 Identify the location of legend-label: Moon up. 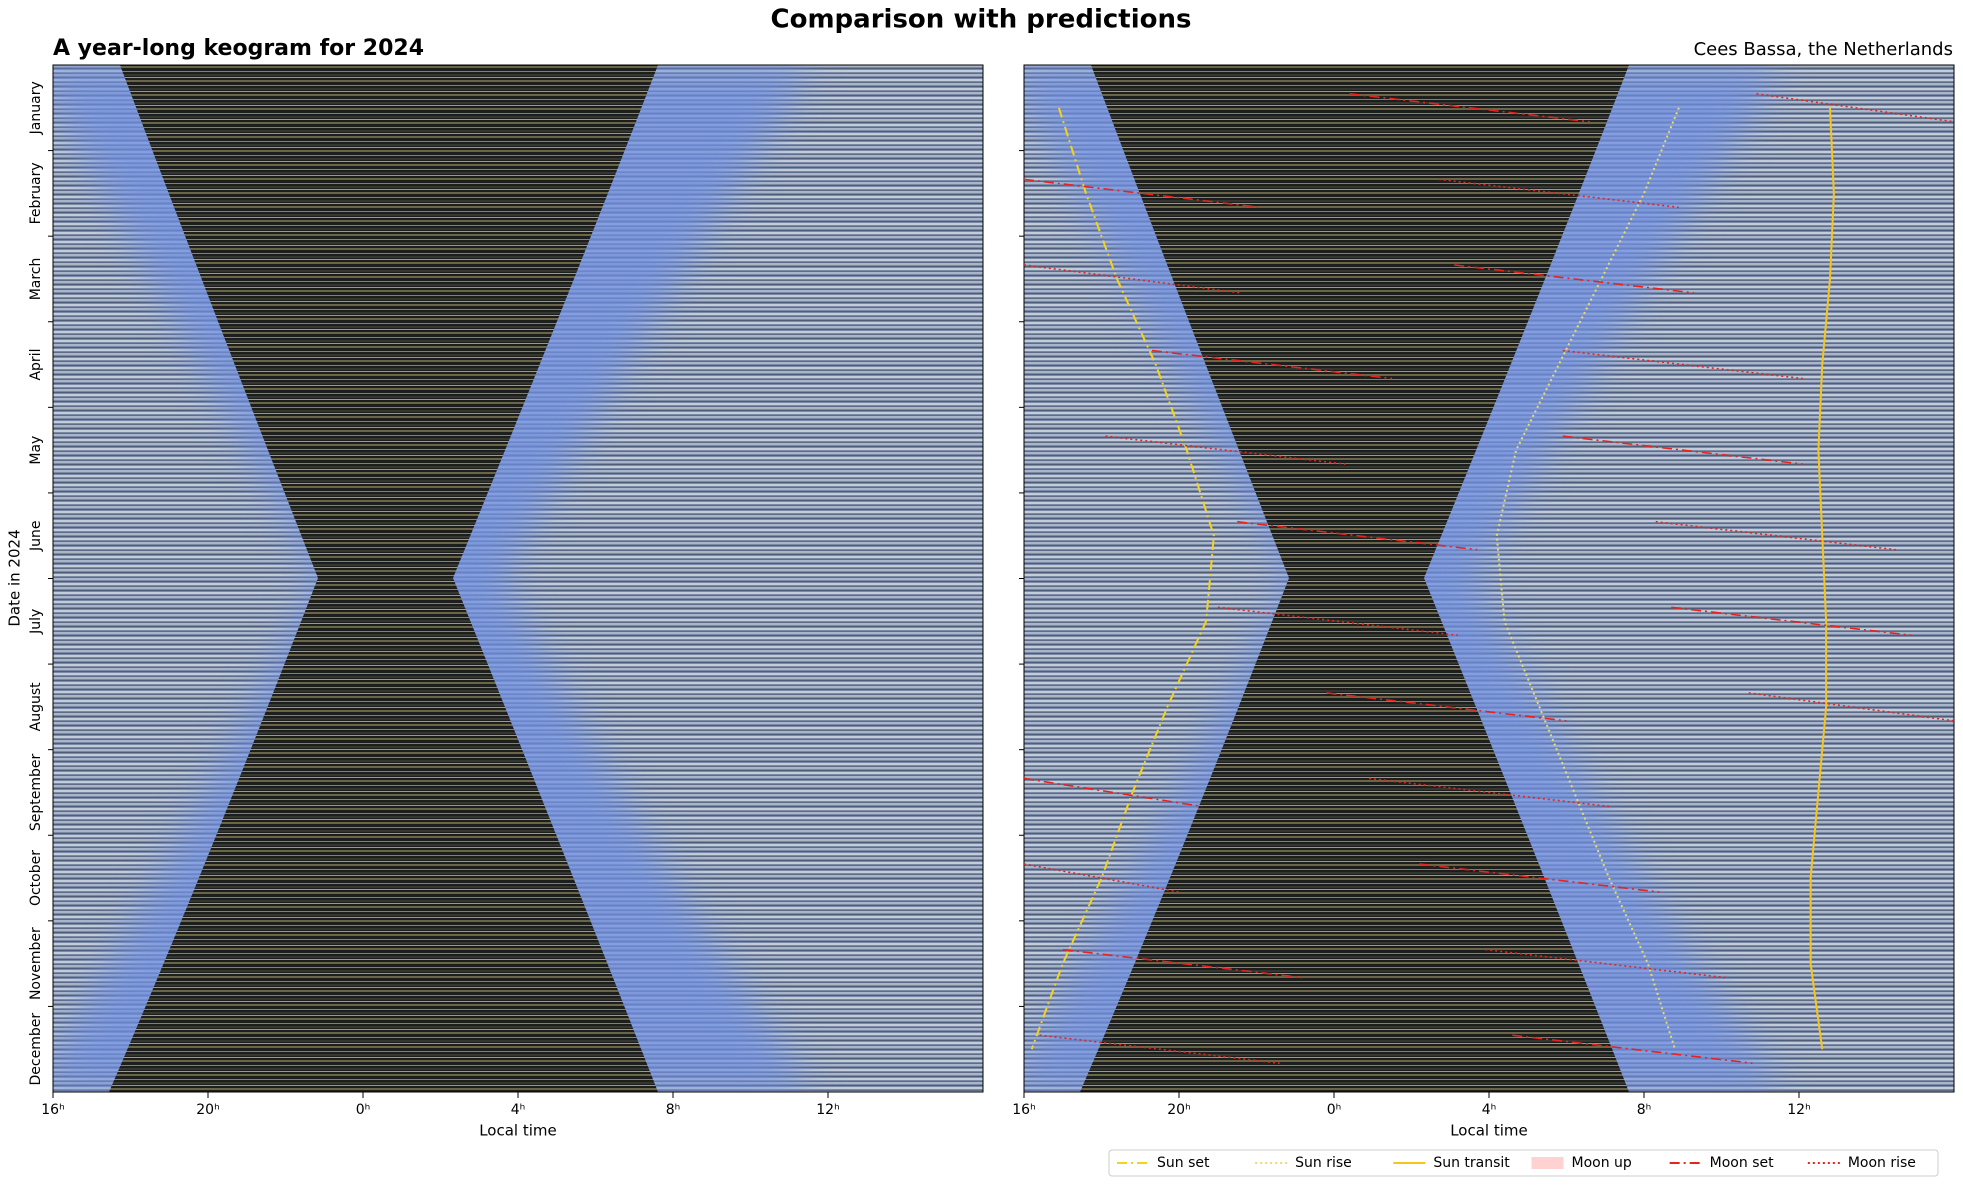
(1602, 1163).